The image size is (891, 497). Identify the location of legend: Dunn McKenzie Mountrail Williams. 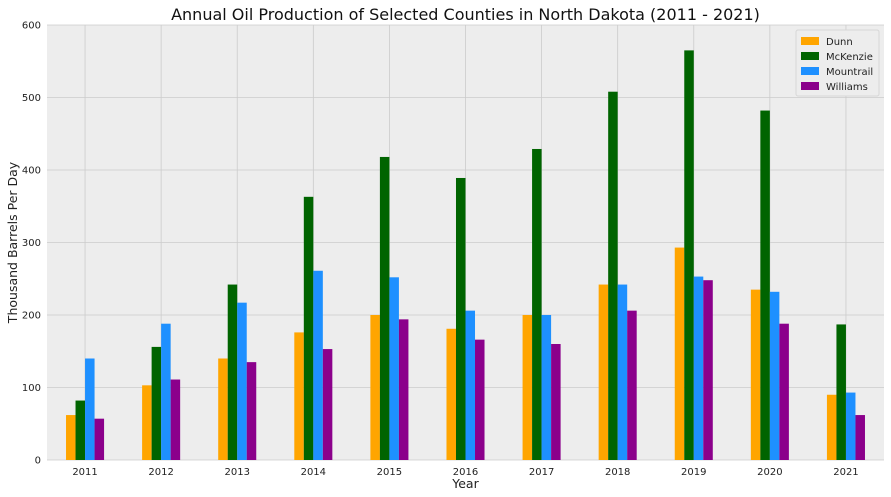
(837, 63).